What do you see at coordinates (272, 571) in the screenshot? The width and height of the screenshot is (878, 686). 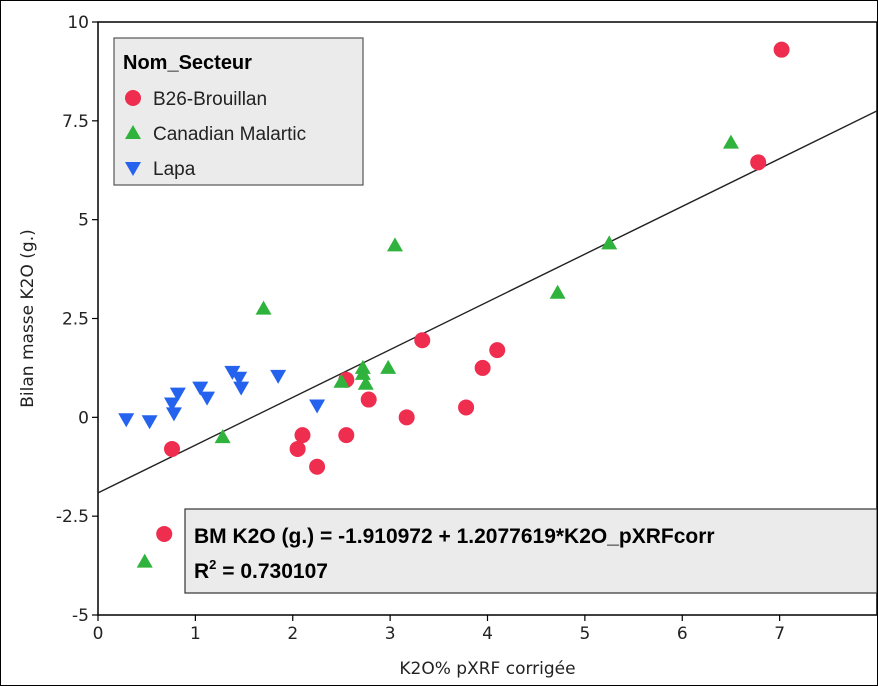 I see `r2-value: = 0.730107` at bounding box center [272, 571].